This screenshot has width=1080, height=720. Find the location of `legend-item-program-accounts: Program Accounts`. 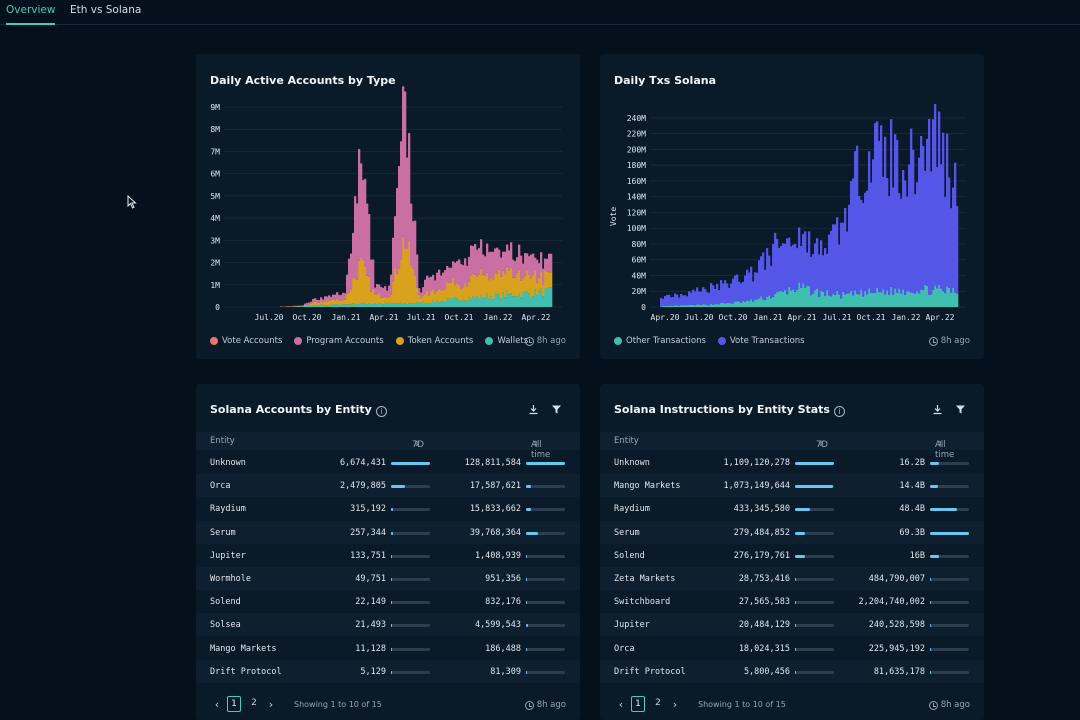

legend-item-program-accounts: Program Accounts is located at coordinates (339, 341).